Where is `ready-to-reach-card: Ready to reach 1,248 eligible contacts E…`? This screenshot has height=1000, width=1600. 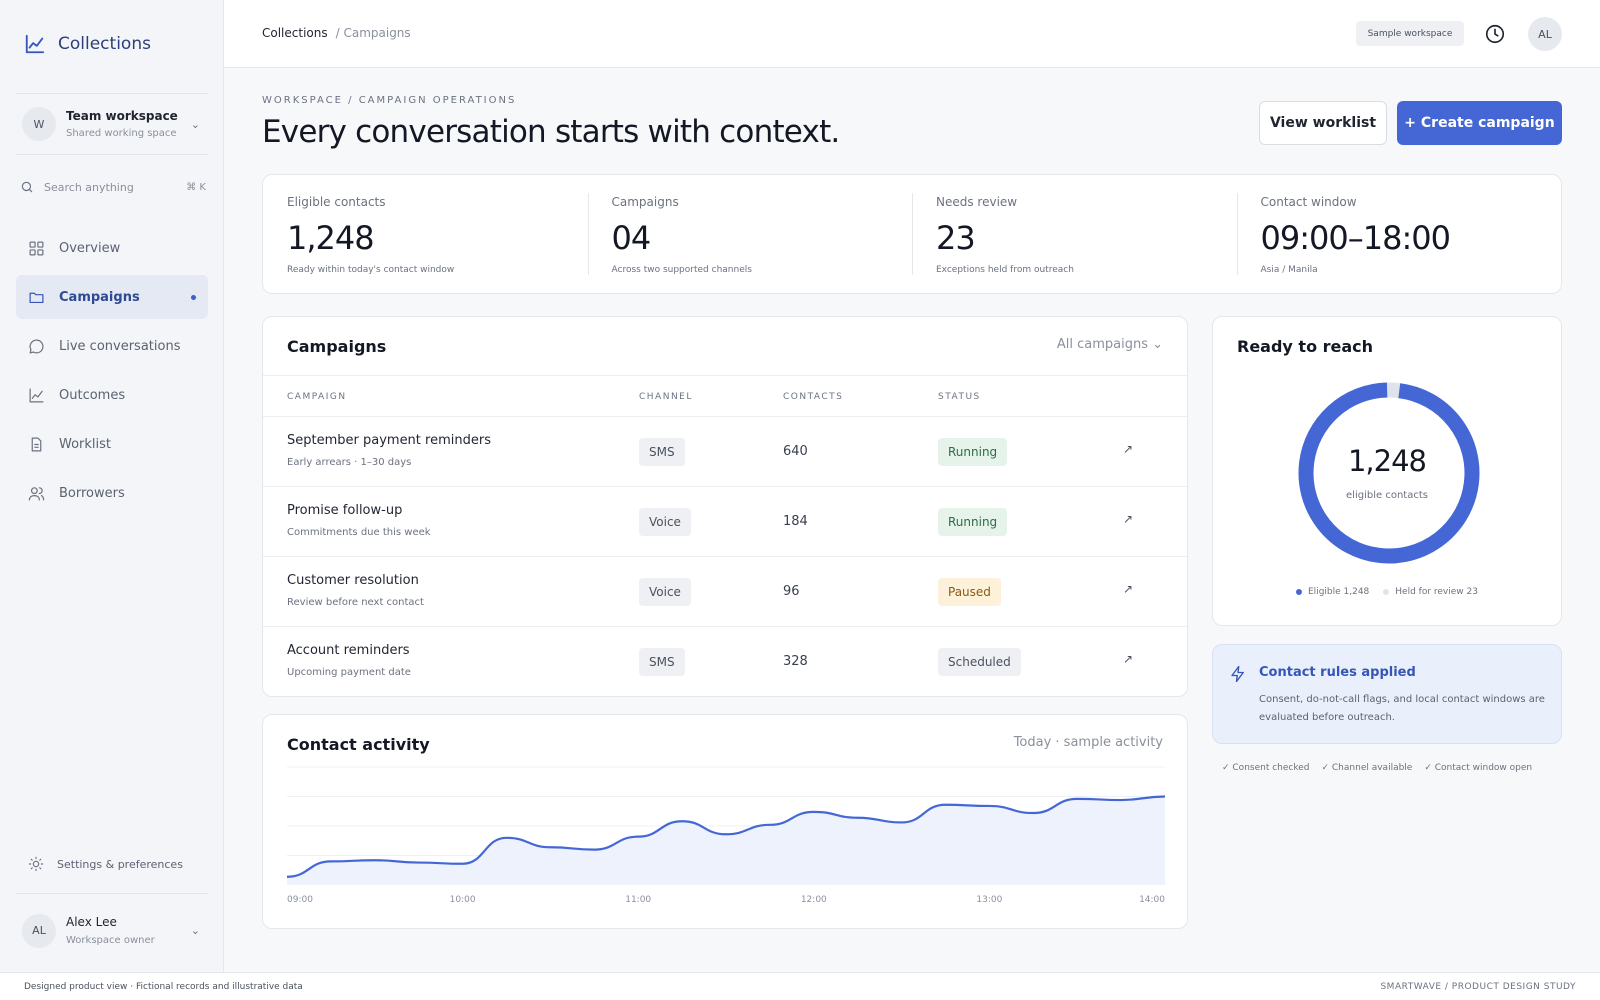
ready-to-reach-card: Ready to reach 1,248 eligible contacts E… is located at coordinates (1387, 471).